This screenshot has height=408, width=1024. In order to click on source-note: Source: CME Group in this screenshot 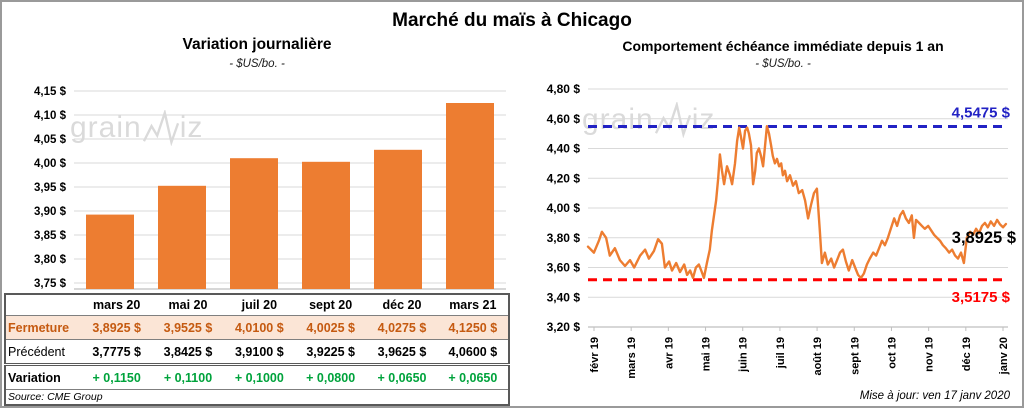, I will do `click(257, 397)`.